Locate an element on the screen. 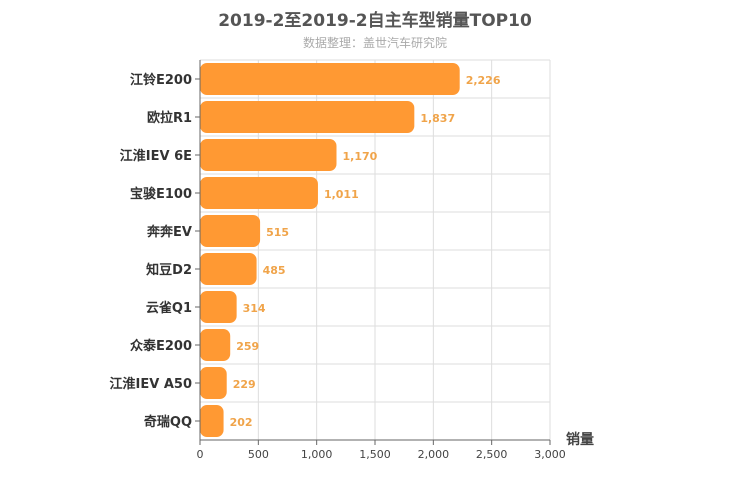 The image size is (750, 500). x-tick-label: 0 is located at coordinates (200, 454).